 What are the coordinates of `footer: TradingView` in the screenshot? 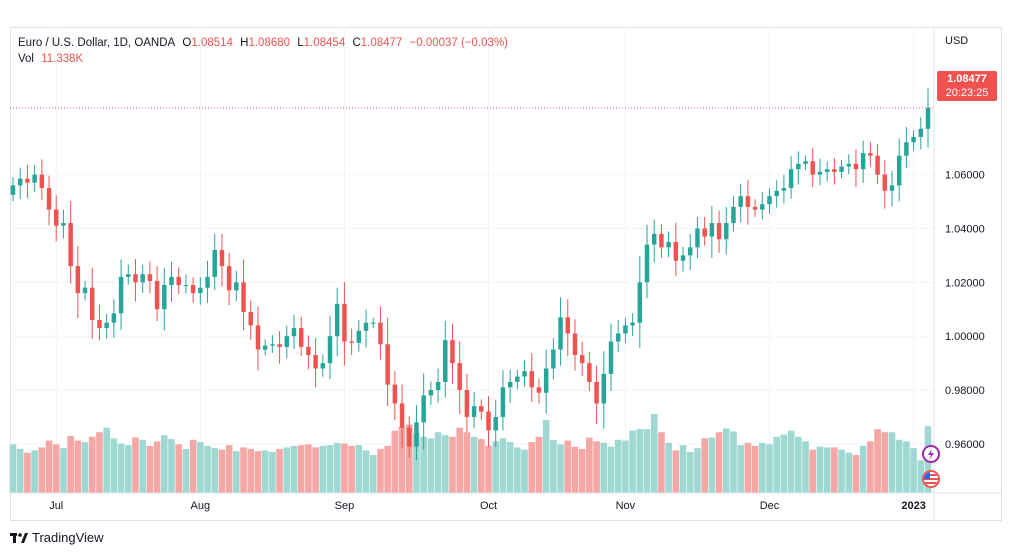 It's located at (57, 537).